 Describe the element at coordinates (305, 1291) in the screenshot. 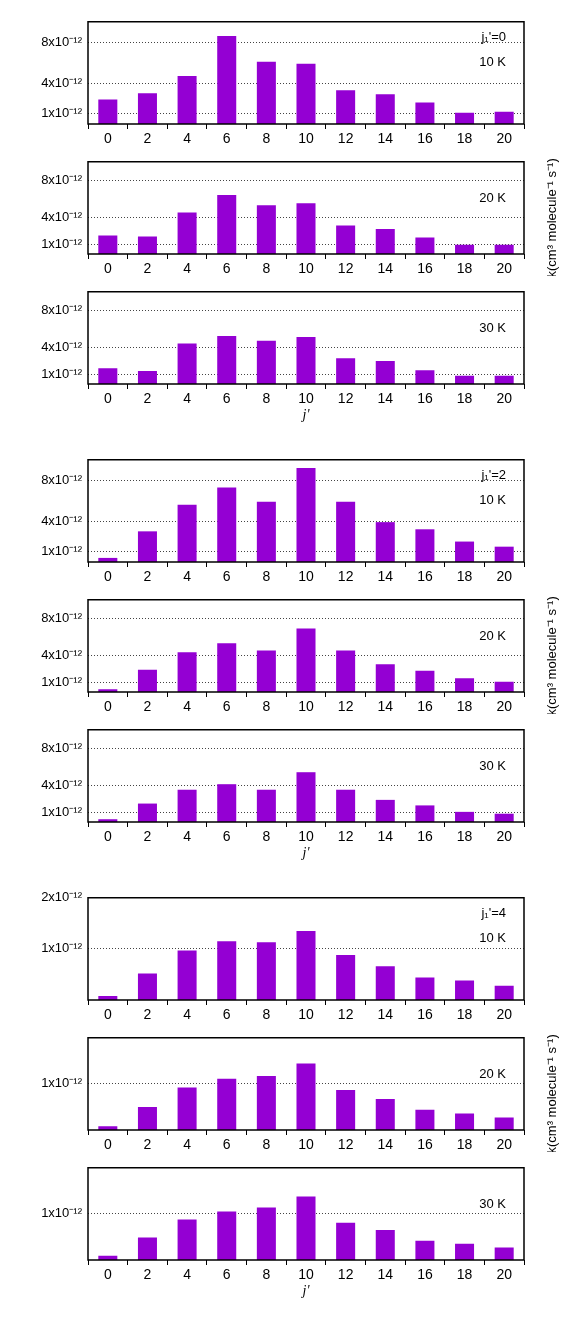

I see `x-axis-title: j'` at that location.